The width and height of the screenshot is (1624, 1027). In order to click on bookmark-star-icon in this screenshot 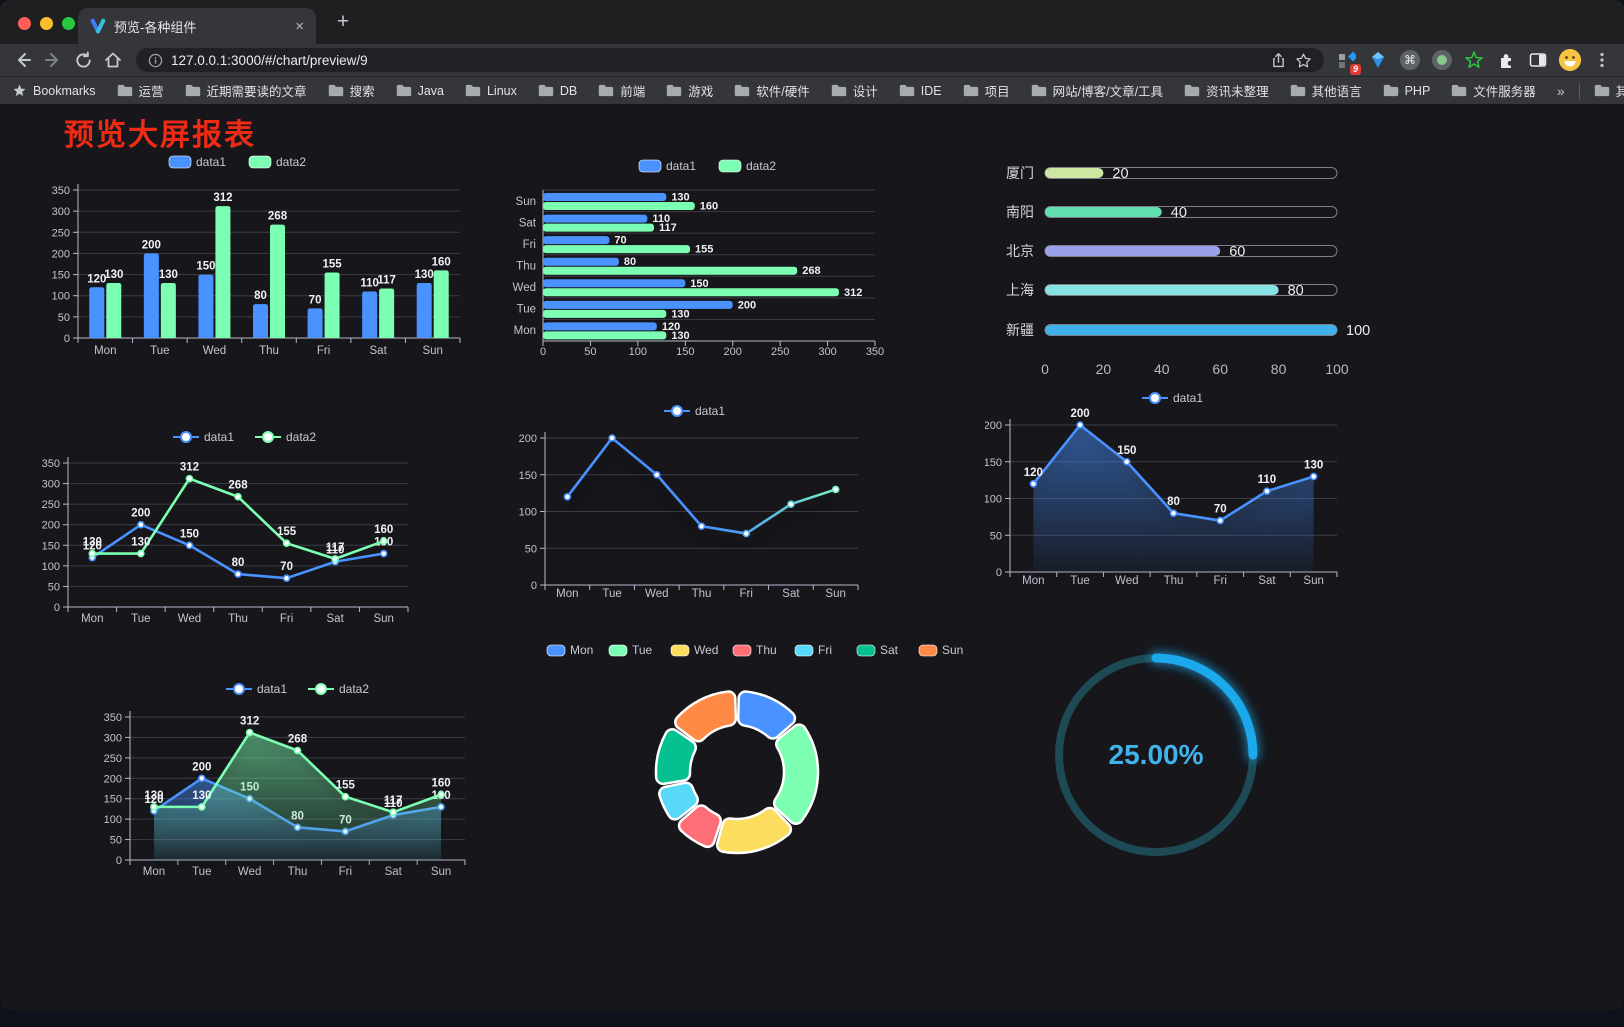, I will do `click(1303, 60)`.